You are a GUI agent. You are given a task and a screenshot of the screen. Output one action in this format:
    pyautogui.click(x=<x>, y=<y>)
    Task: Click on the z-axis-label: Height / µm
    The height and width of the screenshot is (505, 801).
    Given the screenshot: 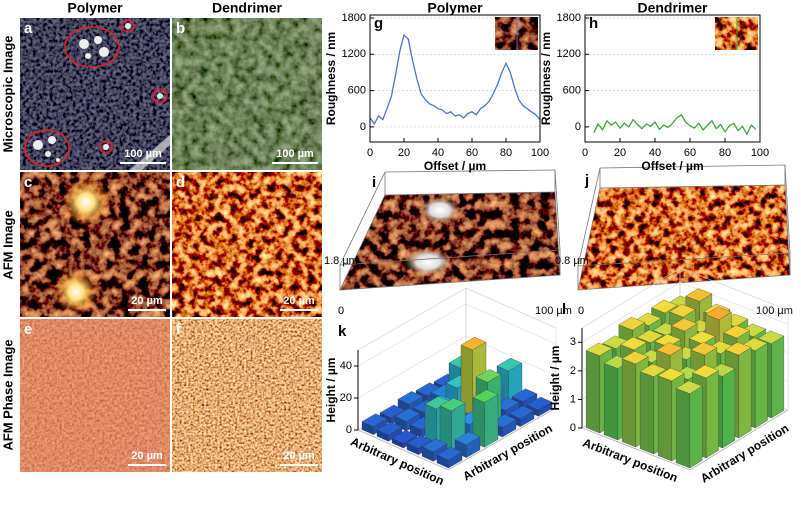 What is the action you would take?
    pyautogui.click(x=331, y=390)
    